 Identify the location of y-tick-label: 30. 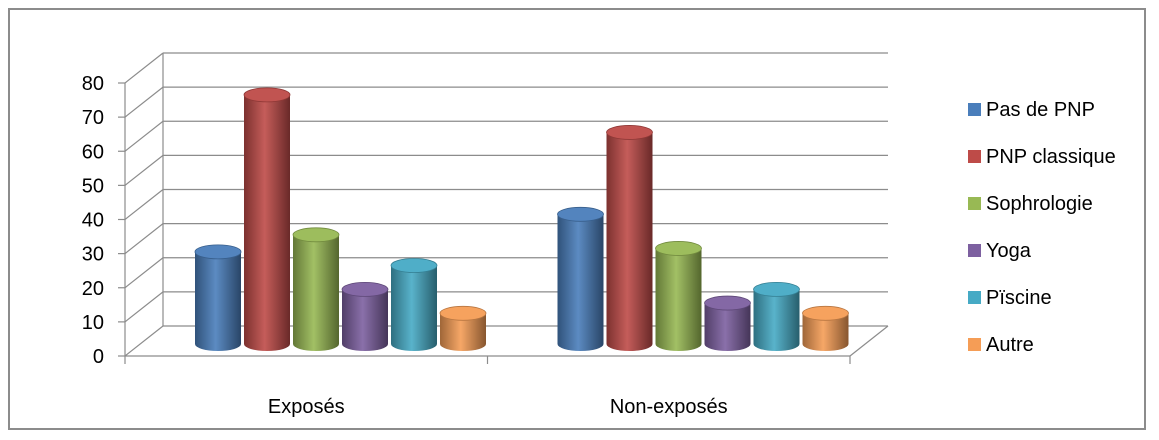
(93, 255).